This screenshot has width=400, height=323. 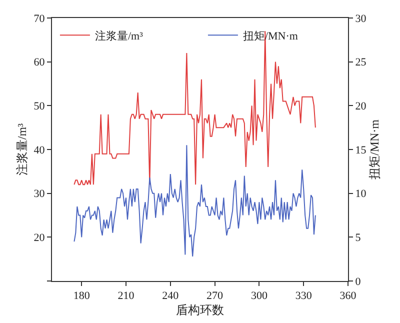 What do you see at coordinates (361, 62) in the screenshot?
I see `y2-tick-label: 25` at bounding box center [361, 62].